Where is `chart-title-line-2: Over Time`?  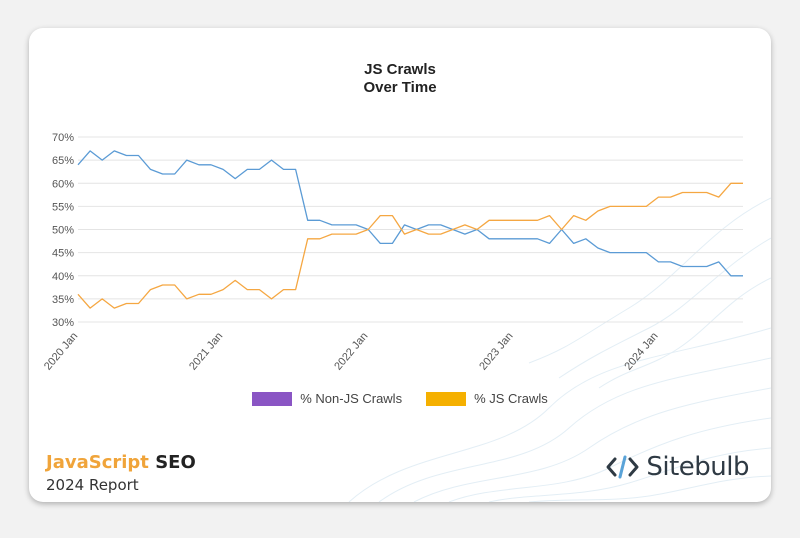 chart-title-line-2: Over Time is located at coordinates (400, 87).